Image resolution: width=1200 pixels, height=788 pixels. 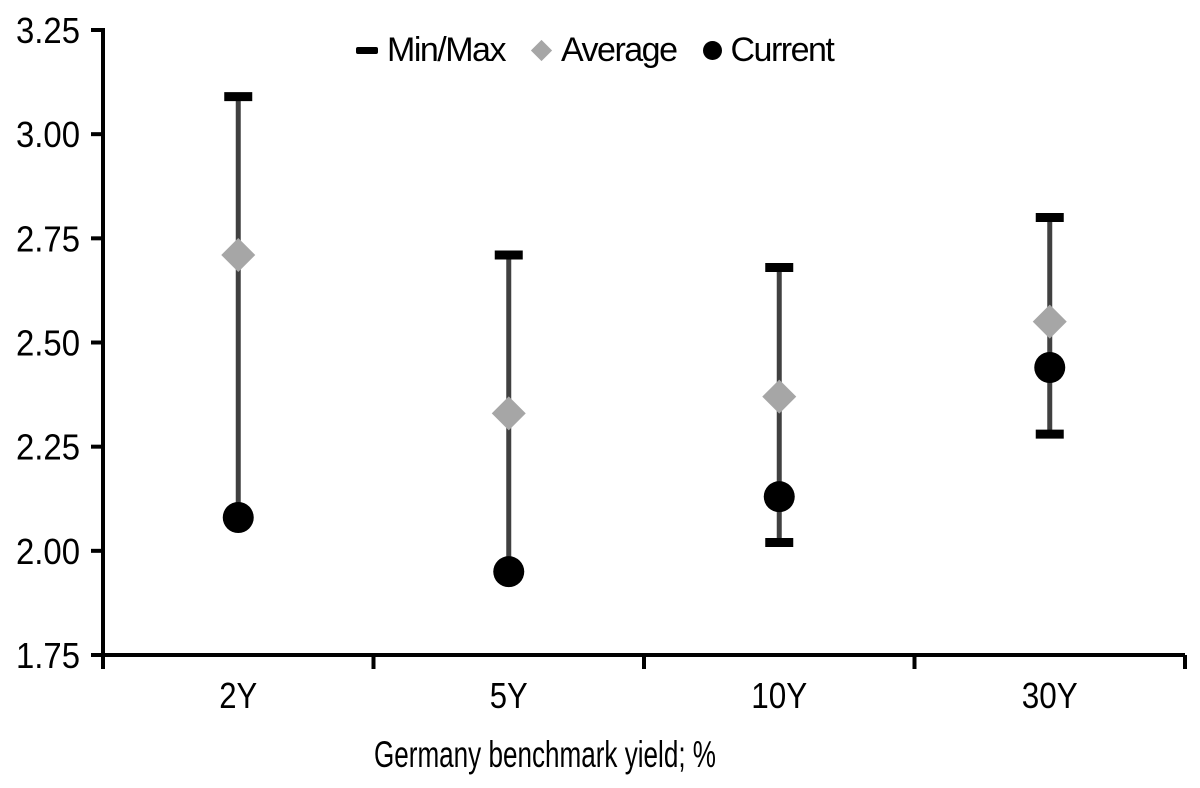 I want to click on legend-item-average: Average, so click(x=604, y=50).